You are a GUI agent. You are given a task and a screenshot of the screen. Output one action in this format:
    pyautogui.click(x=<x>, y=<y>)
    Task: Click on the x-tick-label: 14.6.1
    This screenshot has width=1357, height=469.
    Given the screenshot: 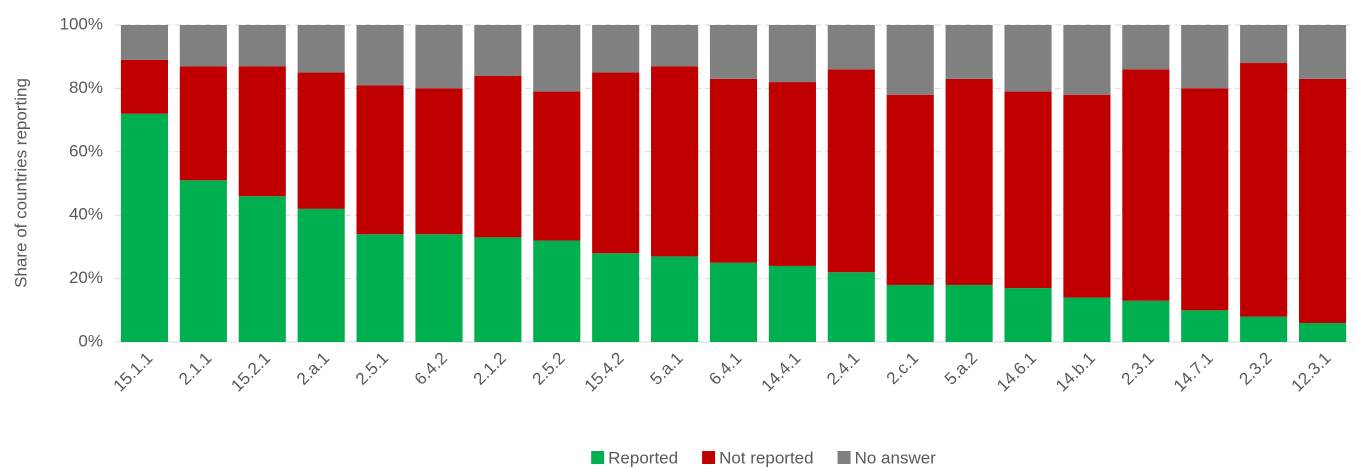 What is the action you would take?
    pyautogui.click(x=1016, y=372)
    